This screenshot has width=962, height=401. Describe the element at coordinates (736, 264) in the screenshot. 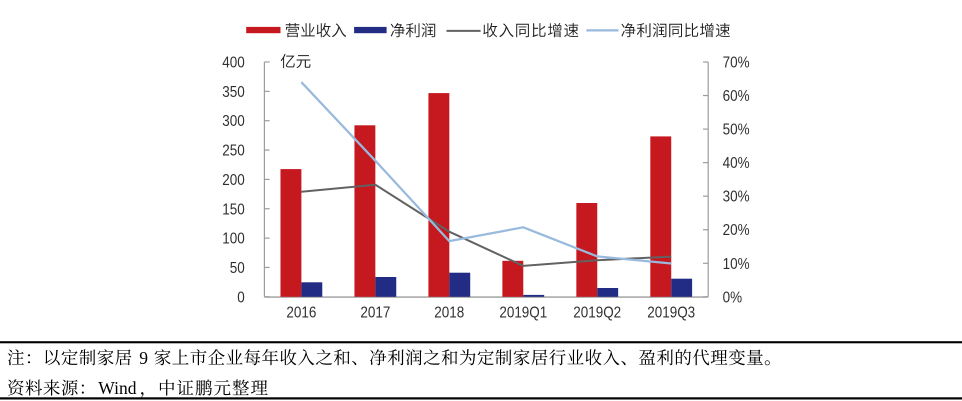

I see `svg-text: 10%` at that location.